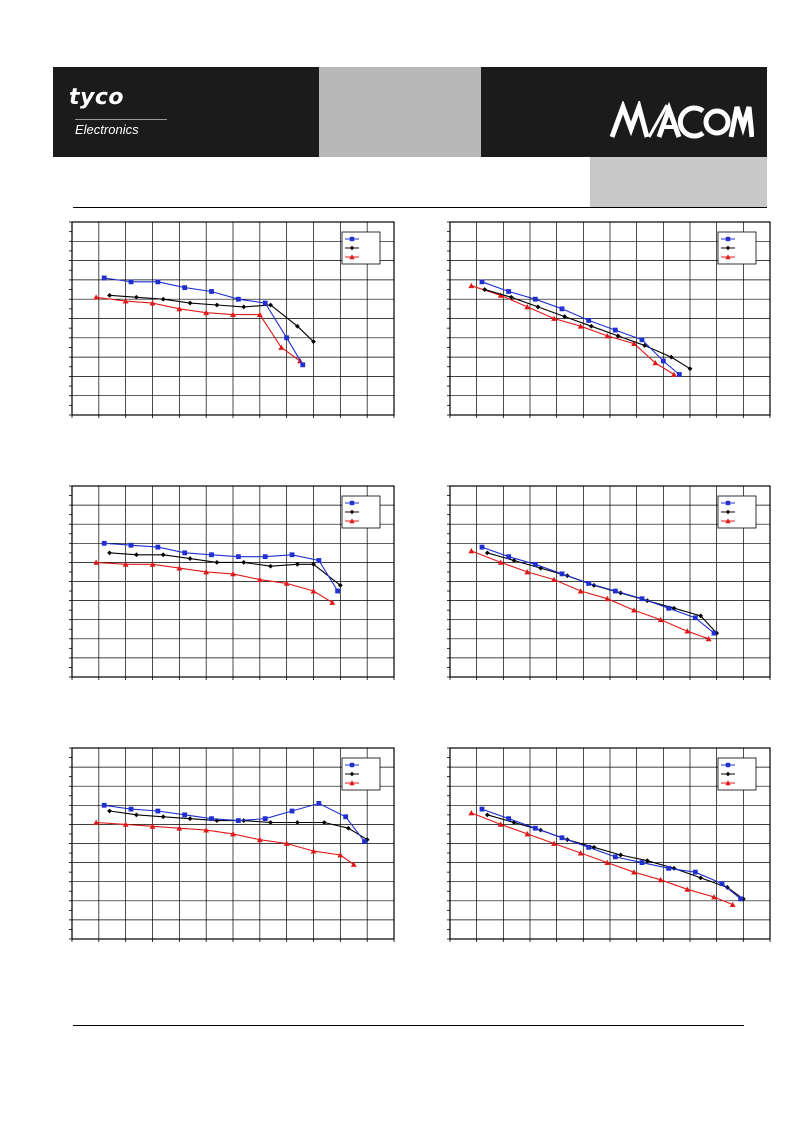 The image size is (793, 1123). What do you see at coordinates (400, 112) in the screenshot?
I see `header-middle-panel` at bounding box center [400, 112].